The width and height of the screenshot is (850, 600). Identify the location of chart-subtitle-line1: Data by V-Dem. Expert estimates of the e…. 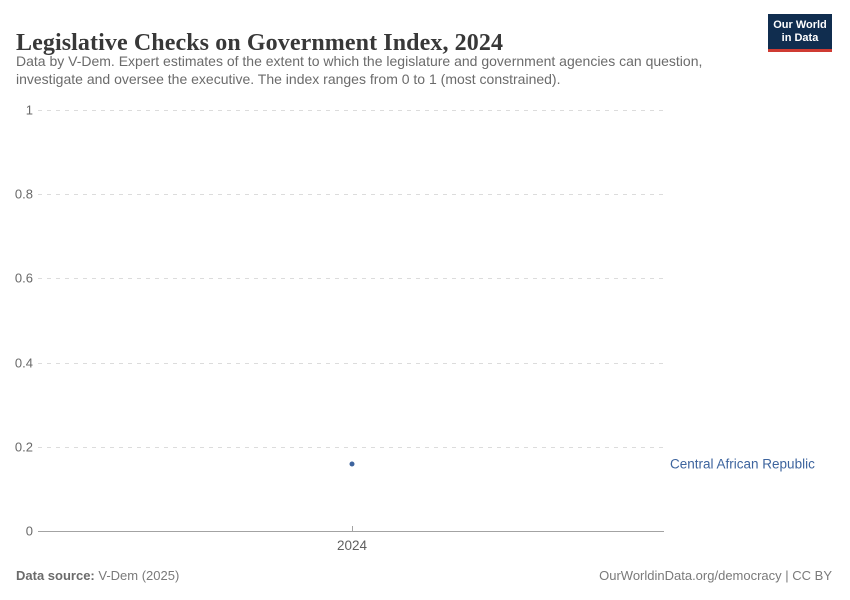
(359, 61).